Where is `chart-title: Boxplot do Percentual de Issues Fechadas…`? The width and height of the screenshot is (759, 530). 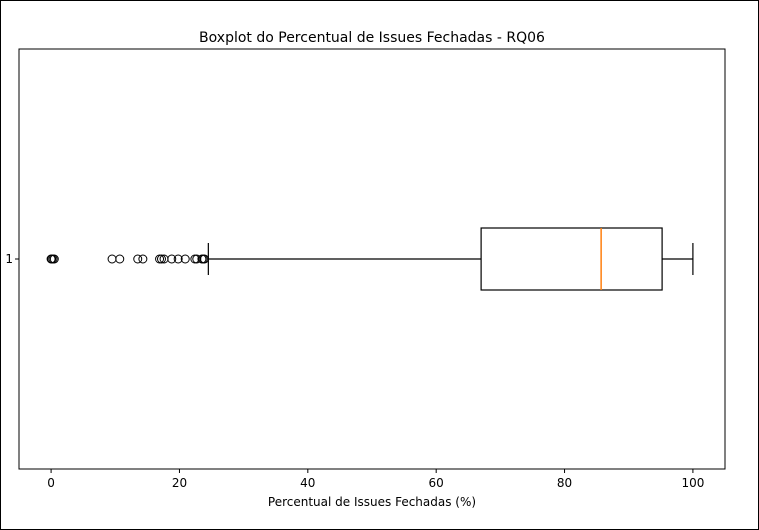 chart-title: Boxplot do Percentual de Issues Fechadas… is located at coordinates (372, 38).